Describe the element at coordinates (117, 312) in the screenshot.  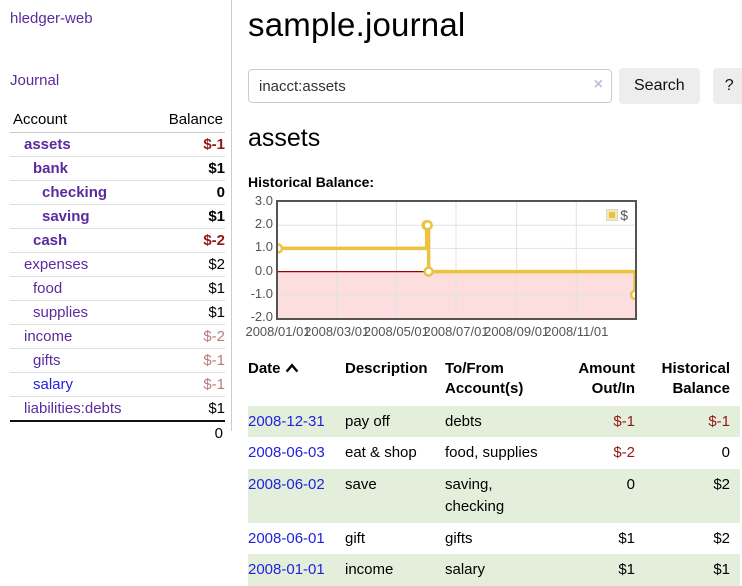
I see `account-row: supplies $1` at that location.